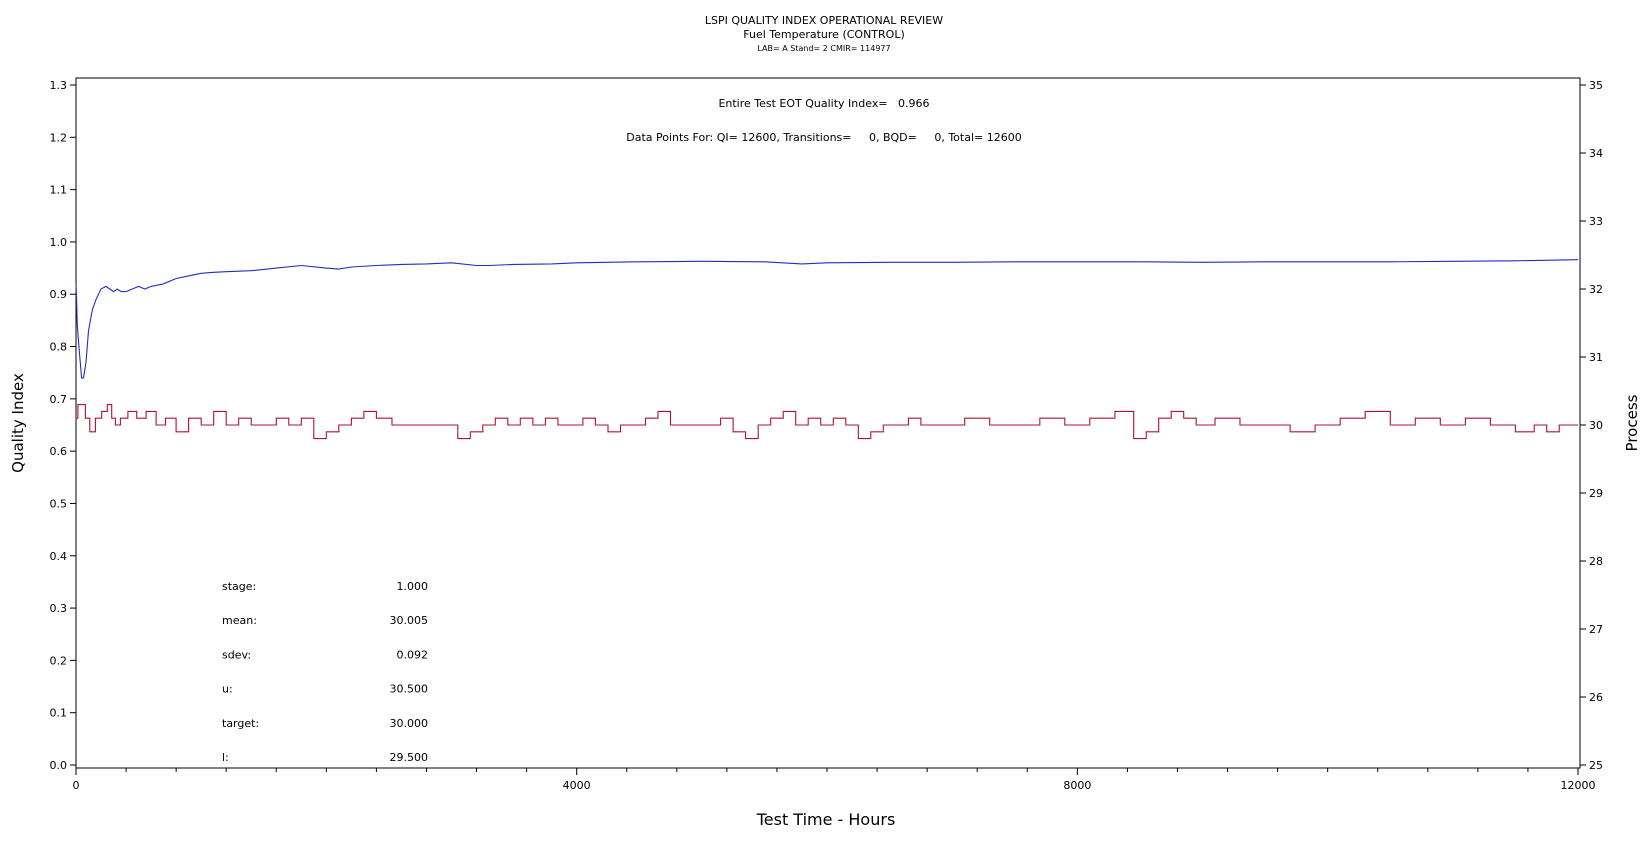 This screenshot has width=1648, height=845. What do you see at coordinates (1596, 289) in the screenshot?
I see `y-tick-right-label: 32` at bounding box center [1596, 289].